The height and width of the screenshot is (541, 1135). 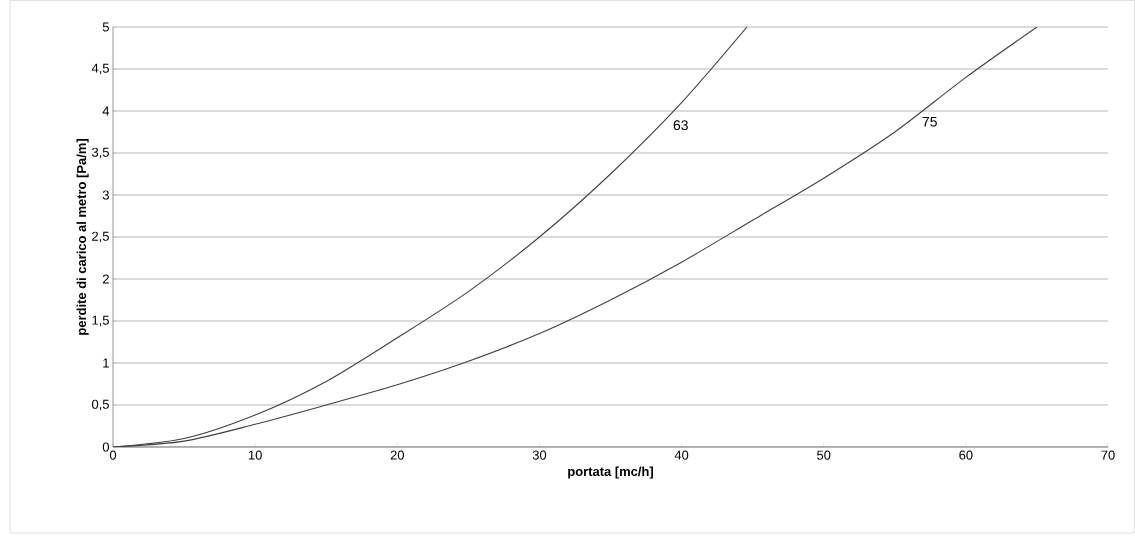 I want to click on y-tick-label: 4,5, so click(x=100, y=69).